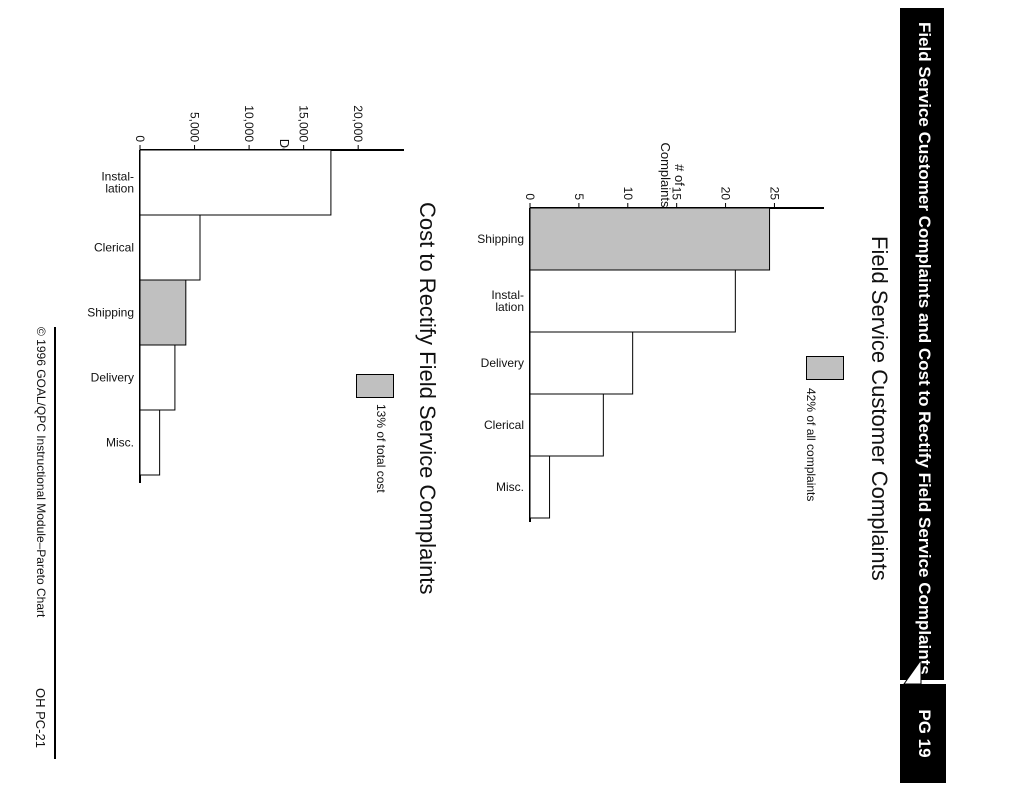 Image resolution: width=1024 pixels, height=791 pixels. I want to click on footer-code: OH PC-21, so click(40, 718).